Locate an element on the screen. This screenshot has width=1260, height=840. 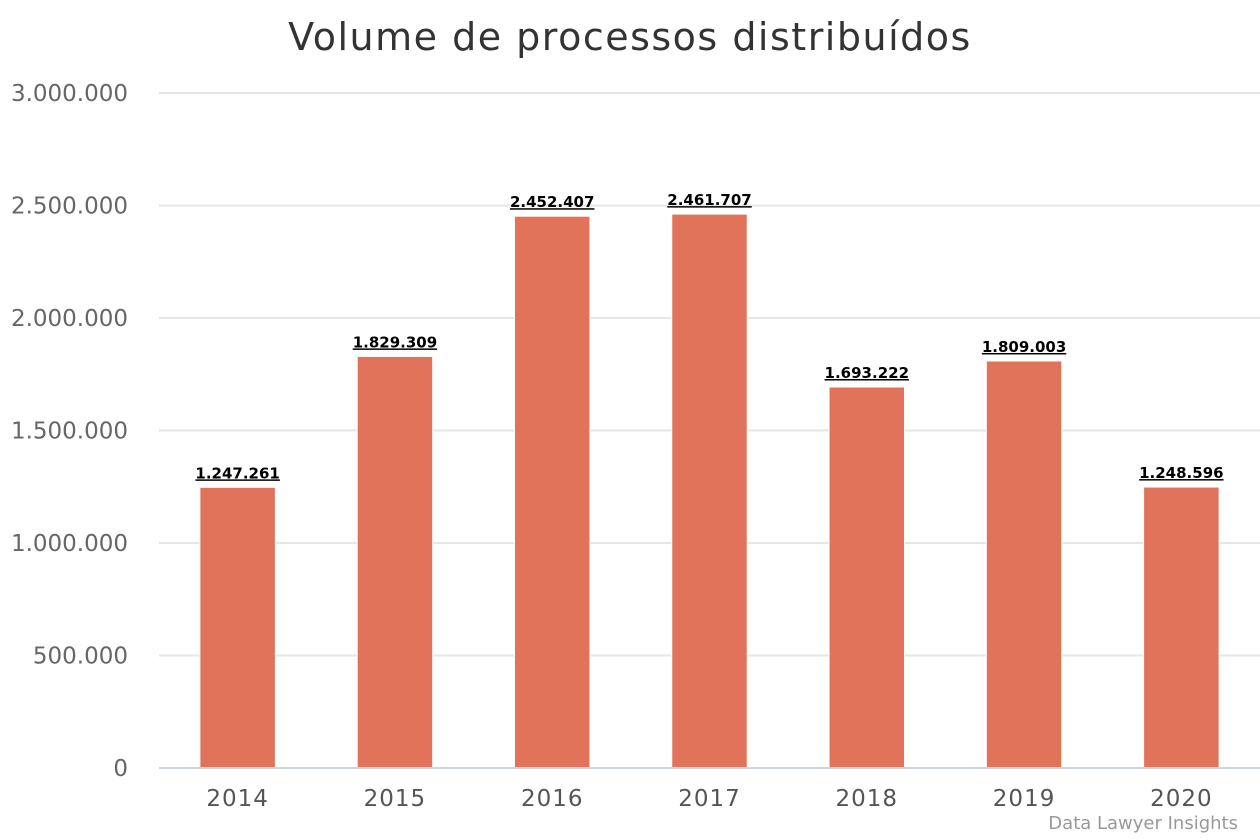
y-tick-label: 3.000.000 is located at coordinates (69, 94).